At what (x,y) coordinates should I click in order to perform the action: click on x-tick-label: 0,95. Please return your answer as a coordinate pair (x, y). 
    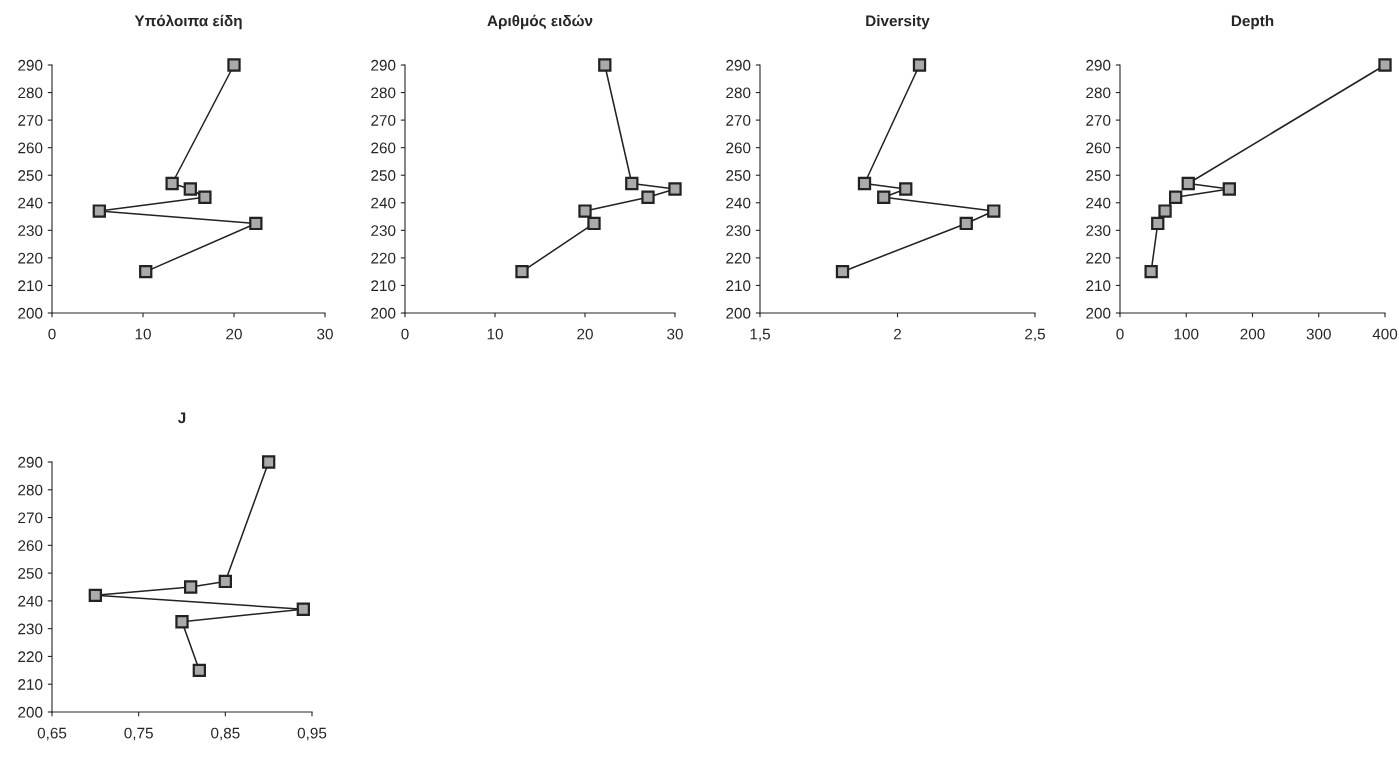
    Looking at the image, I should click on (312, 734).